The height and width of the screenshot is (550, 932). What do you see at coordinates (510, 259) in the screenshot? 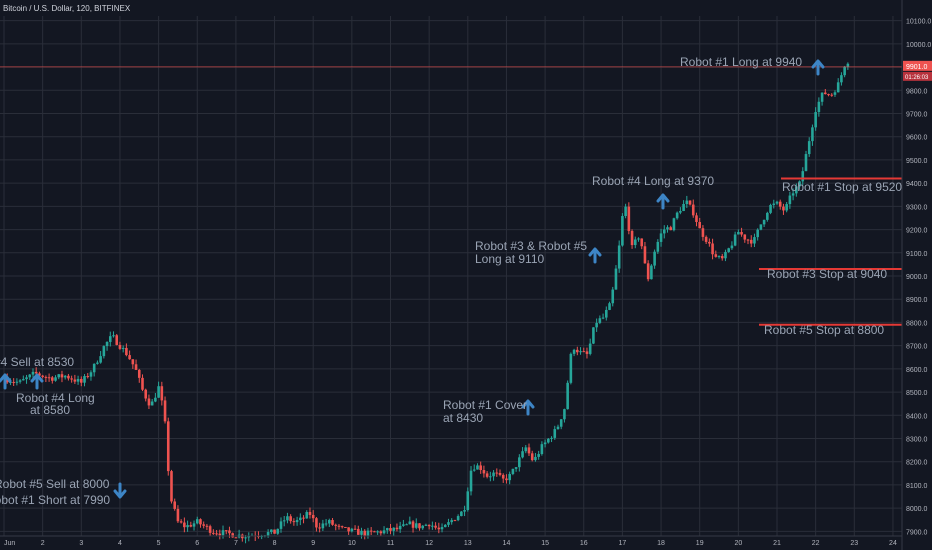
I see `annotation-label: Long at 9110` at bounding box center [510, 259].